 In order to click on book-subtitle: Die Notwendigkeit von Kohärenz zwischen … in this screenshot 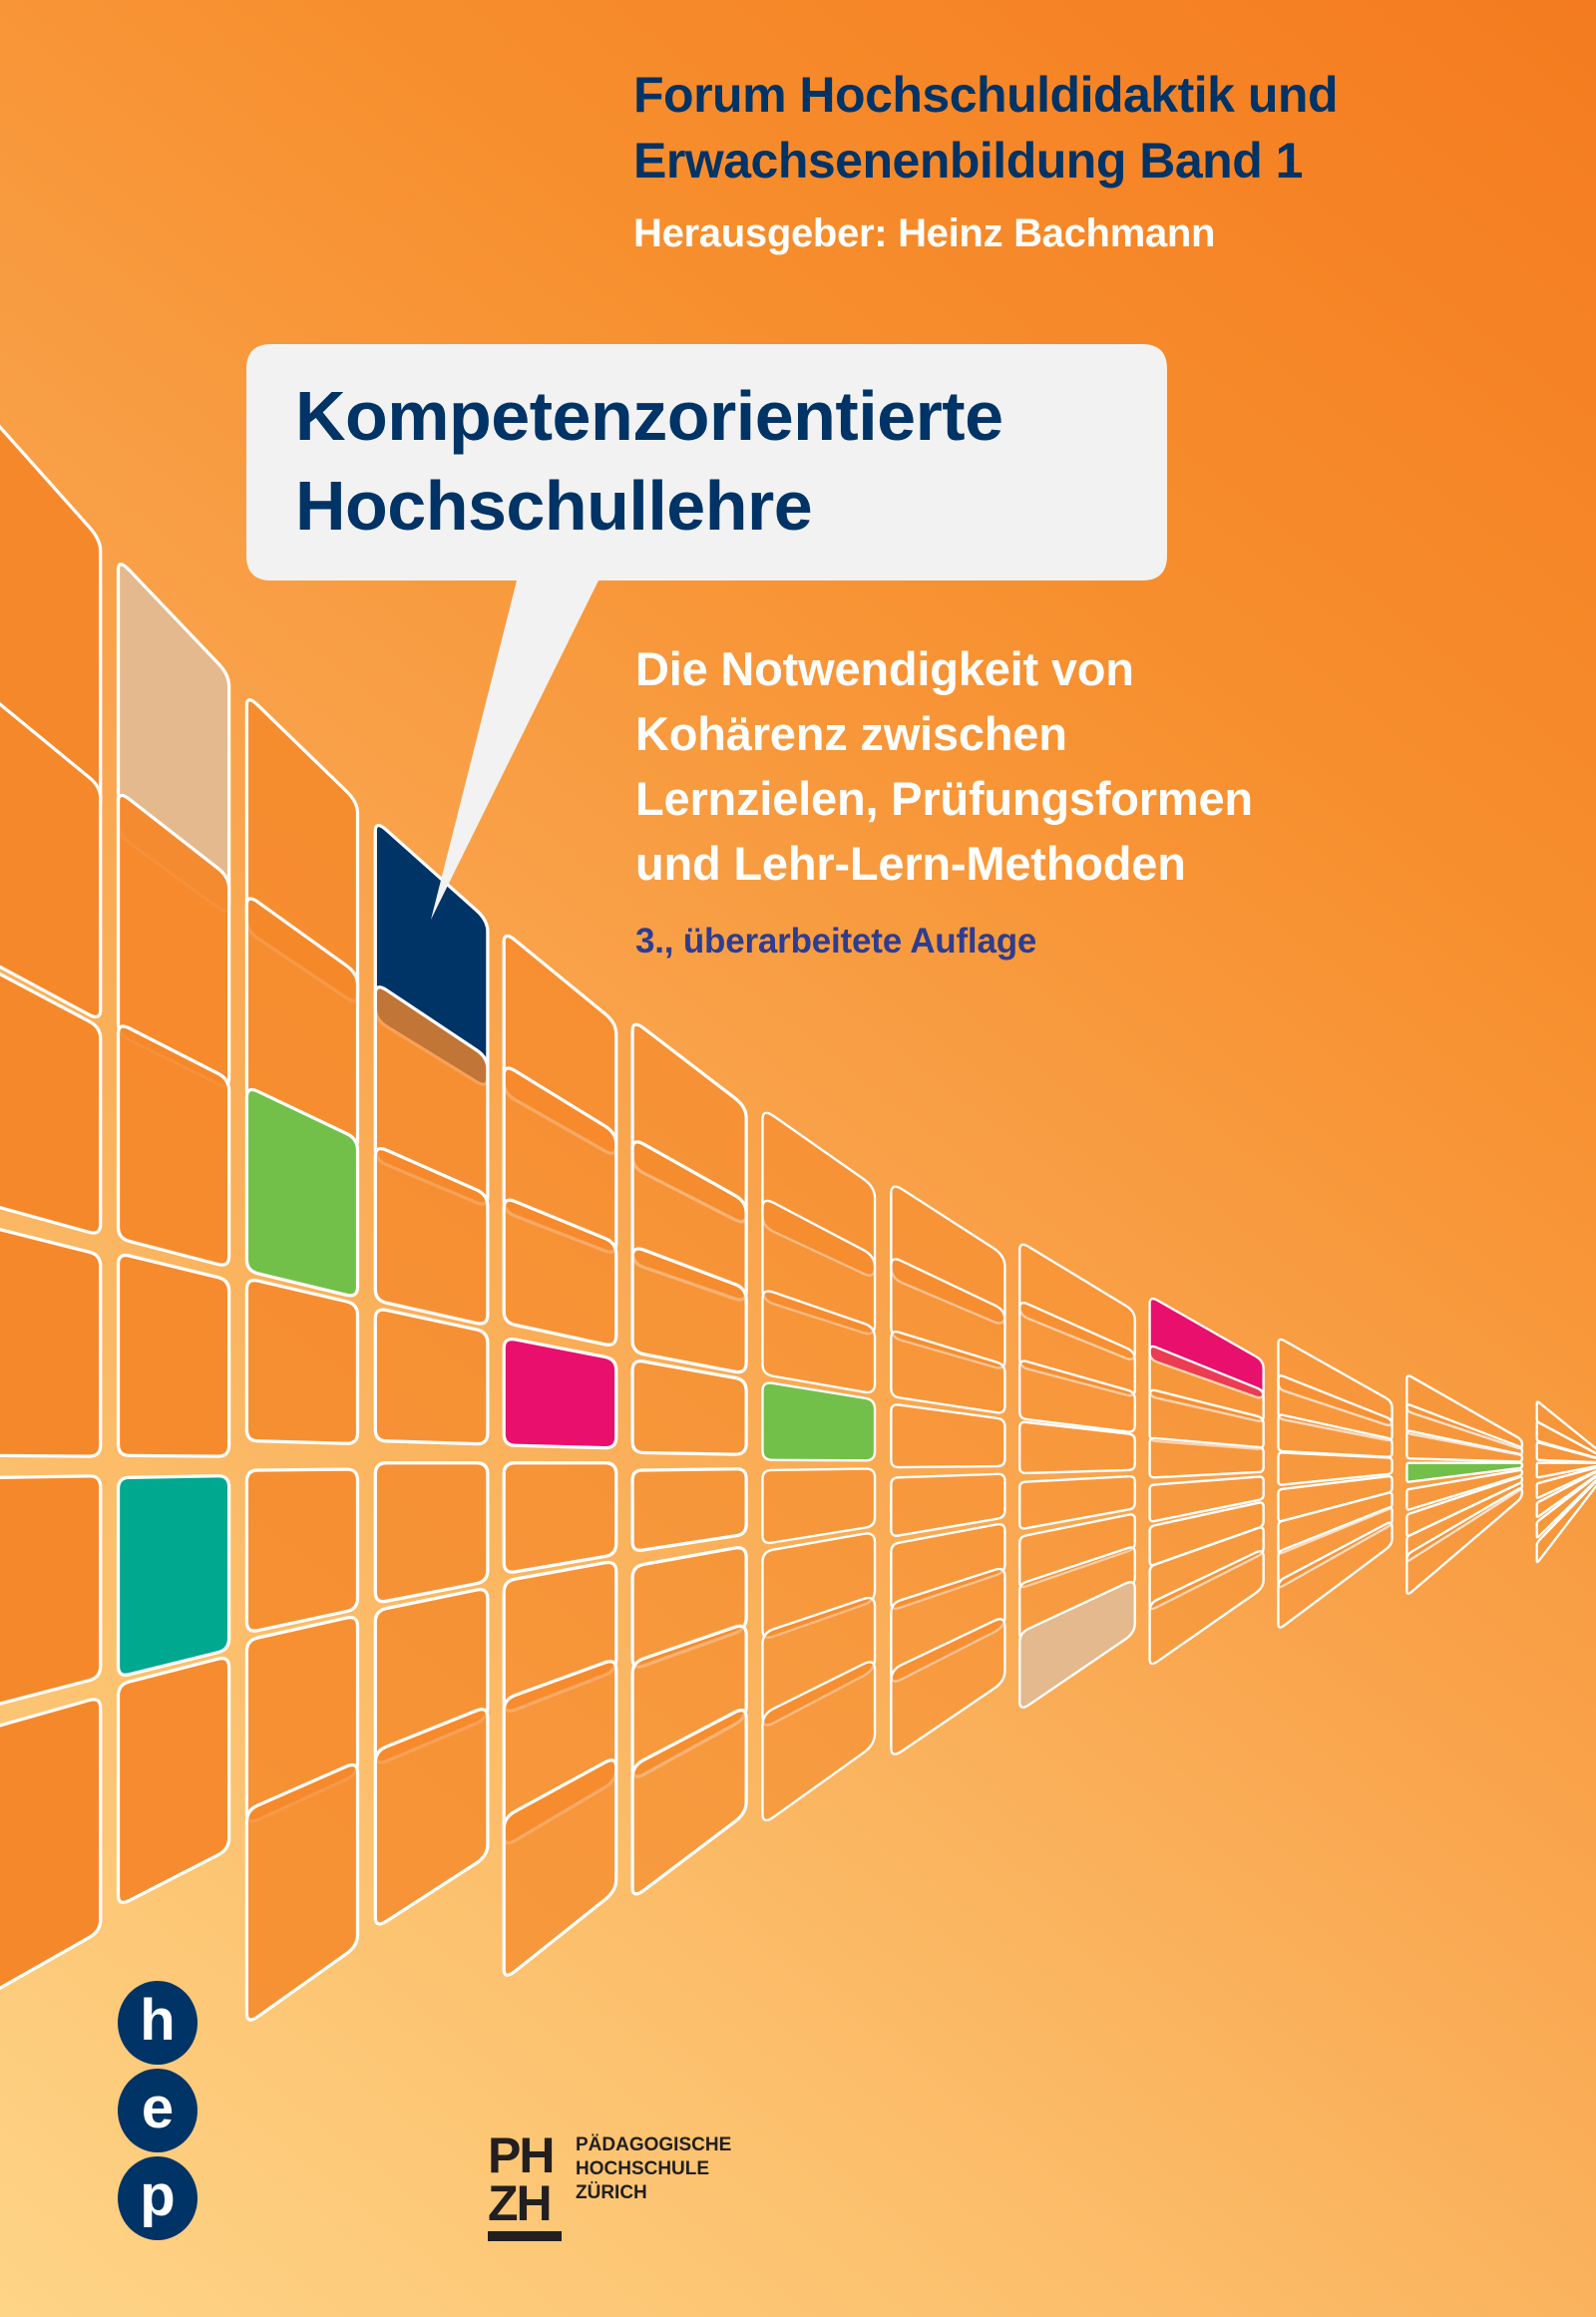, I will do `click(944, 766)`.